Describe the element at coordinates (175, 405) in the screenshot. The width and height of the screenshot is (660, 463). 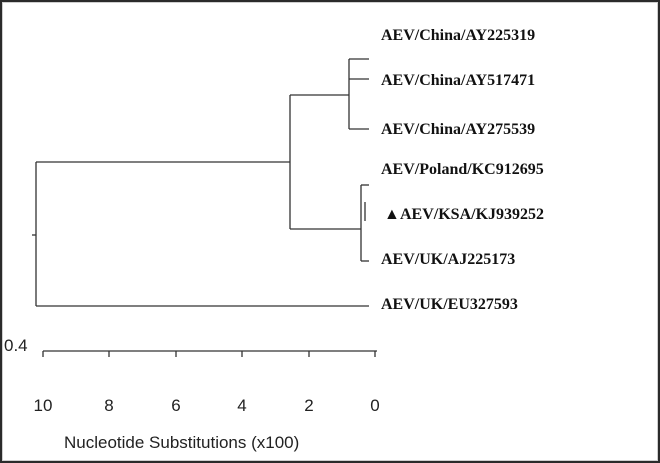
I see `axis-tick-label-6: 6` at that location.